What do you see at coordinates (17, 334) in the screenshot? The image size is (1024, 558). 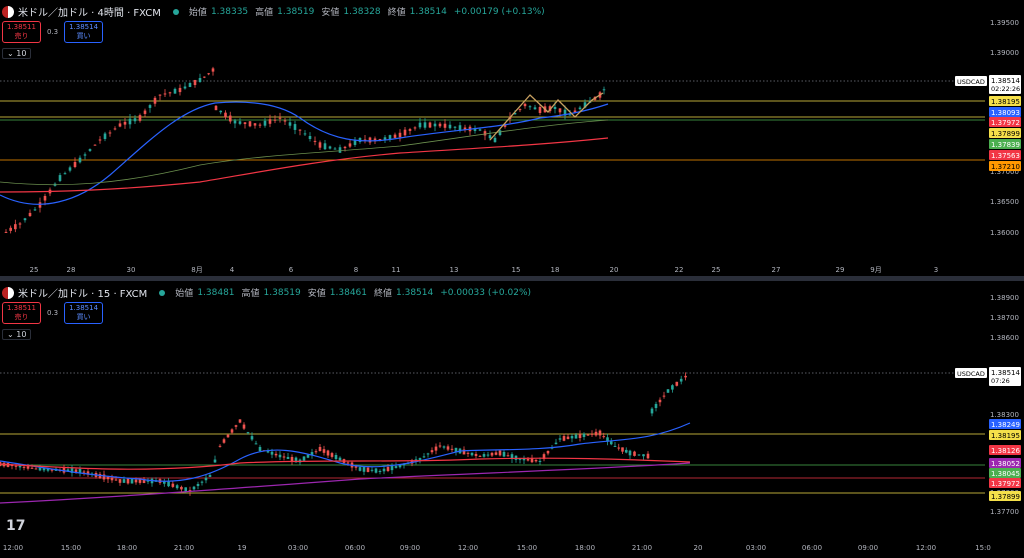 I see `indicator-toggle: ⌄ 10` at bounding box center [17, 334].